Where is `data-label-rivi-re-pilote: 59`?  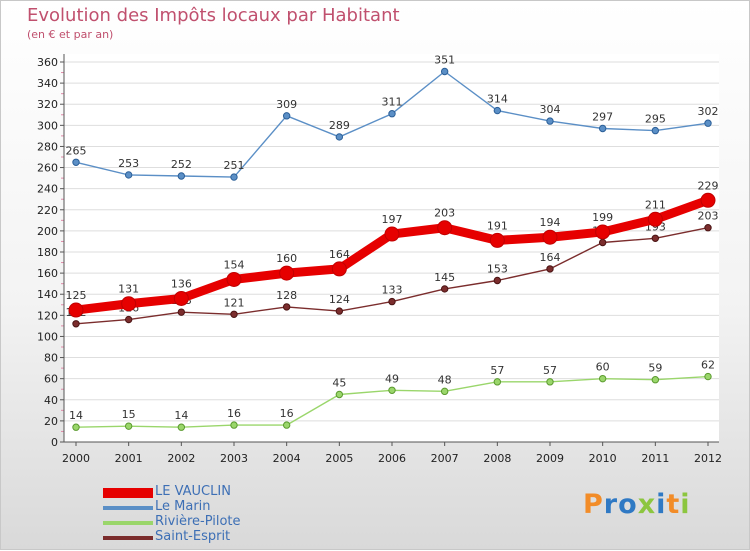
data-label-rivi-re-pilote: 59 is located at coordinates (655, 368).